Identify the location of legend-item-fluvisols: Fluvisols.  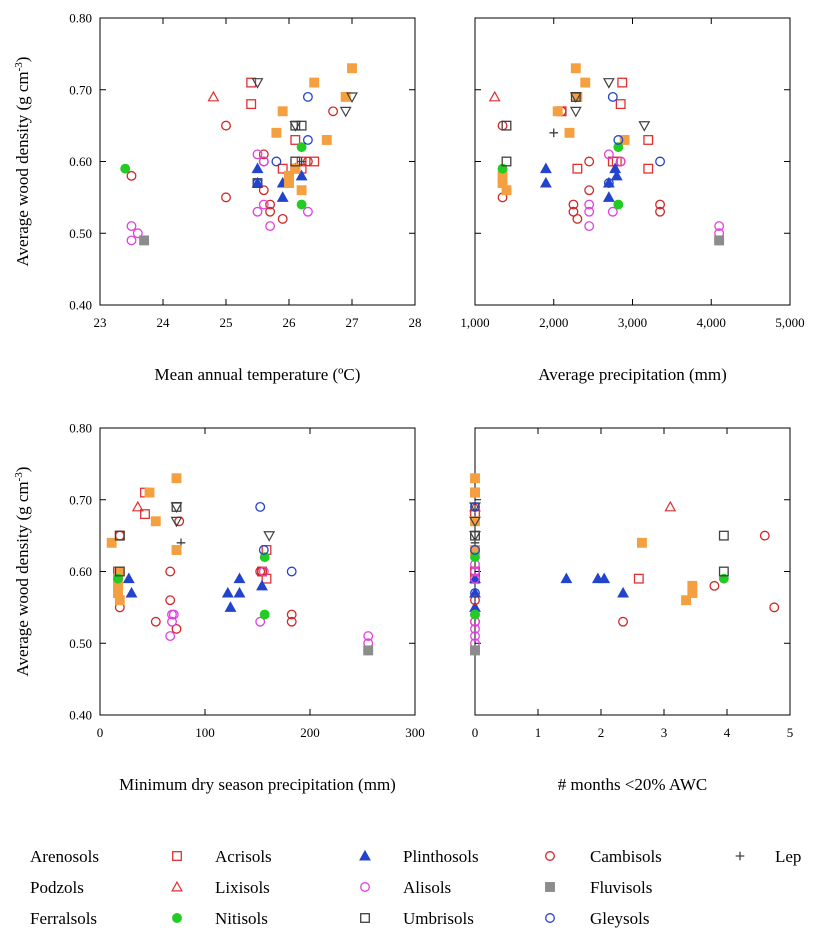
(598, 887).